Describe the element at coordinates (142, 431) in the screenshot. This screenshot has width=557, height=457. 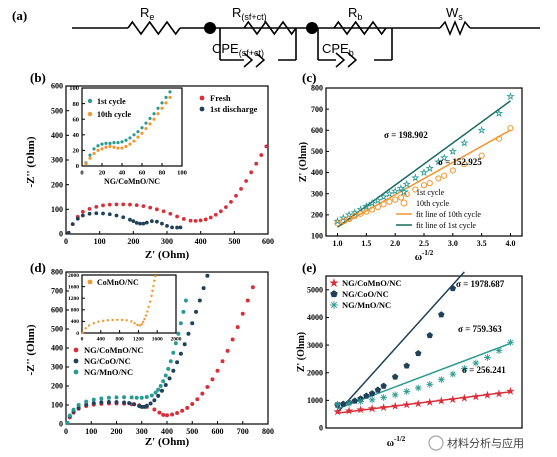
I see `x-tick-label: 300` at that location.